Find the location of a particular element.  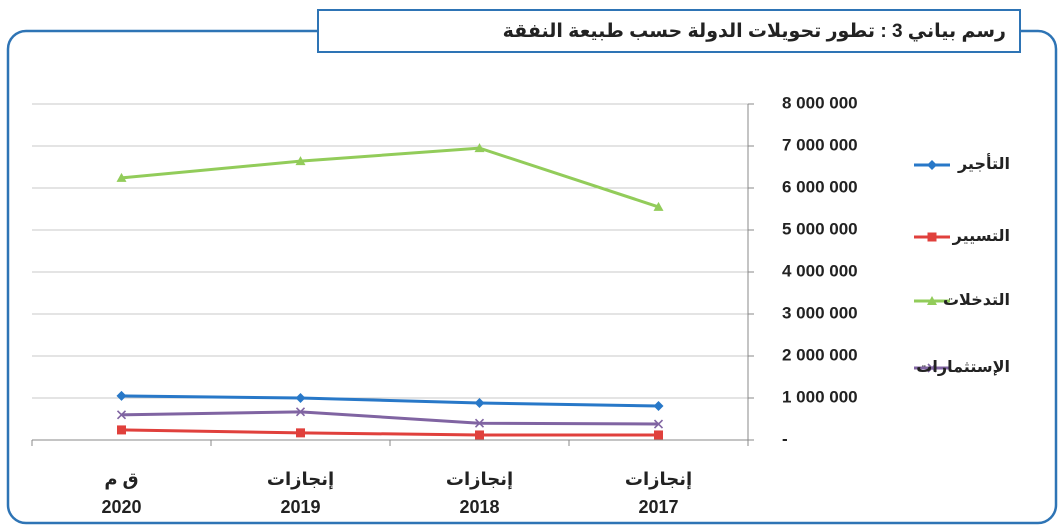

legend-label: التدخلات is located at coordinates (976, 300).